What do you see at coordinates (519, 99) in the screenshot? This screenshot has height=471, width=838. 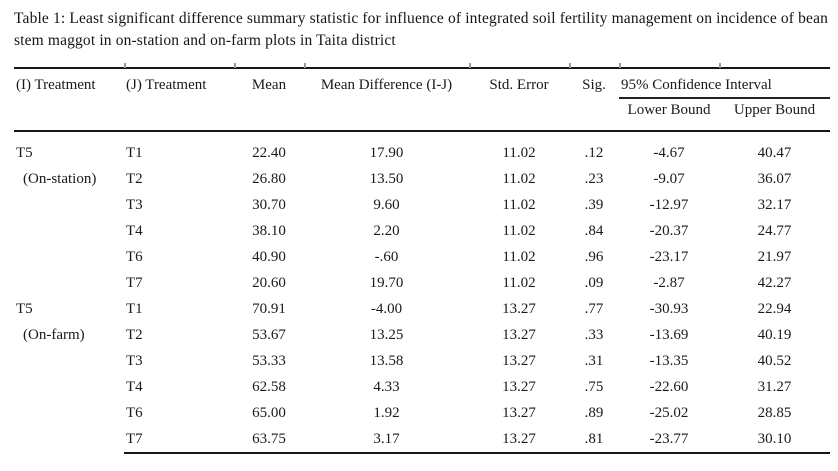 I see `col-header-std-error: Std. Error` at bounding box center [519, 99].